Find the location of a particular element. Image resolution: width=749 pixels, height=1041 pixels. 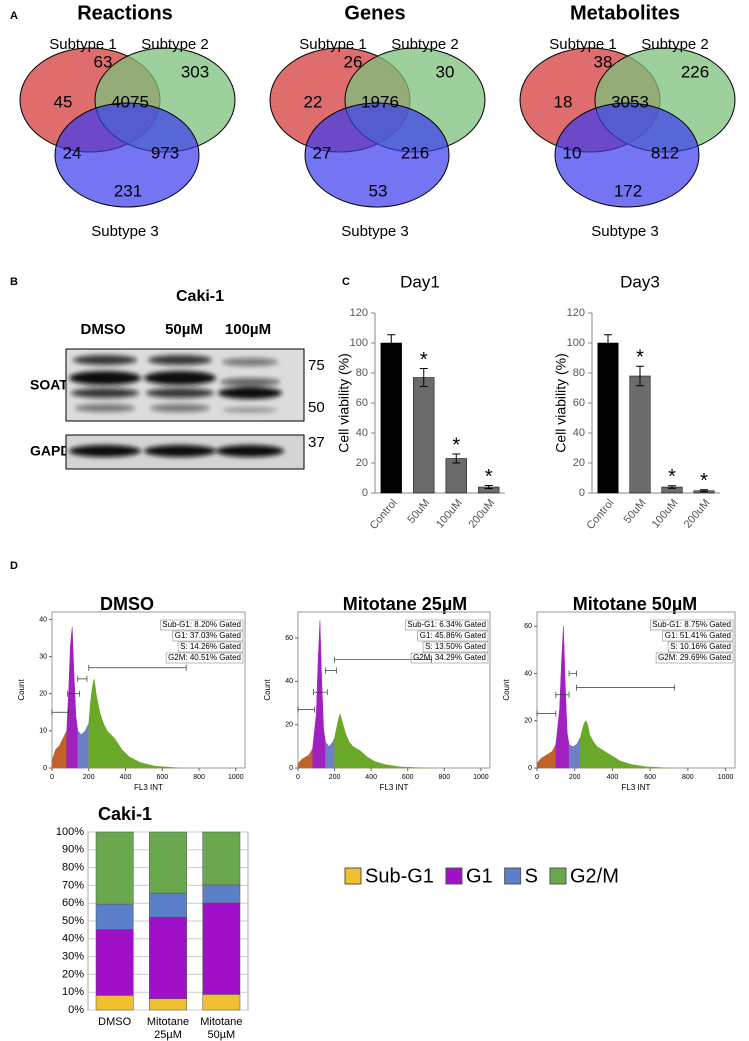

region-count: 22 is located at coordinates (313, 101).